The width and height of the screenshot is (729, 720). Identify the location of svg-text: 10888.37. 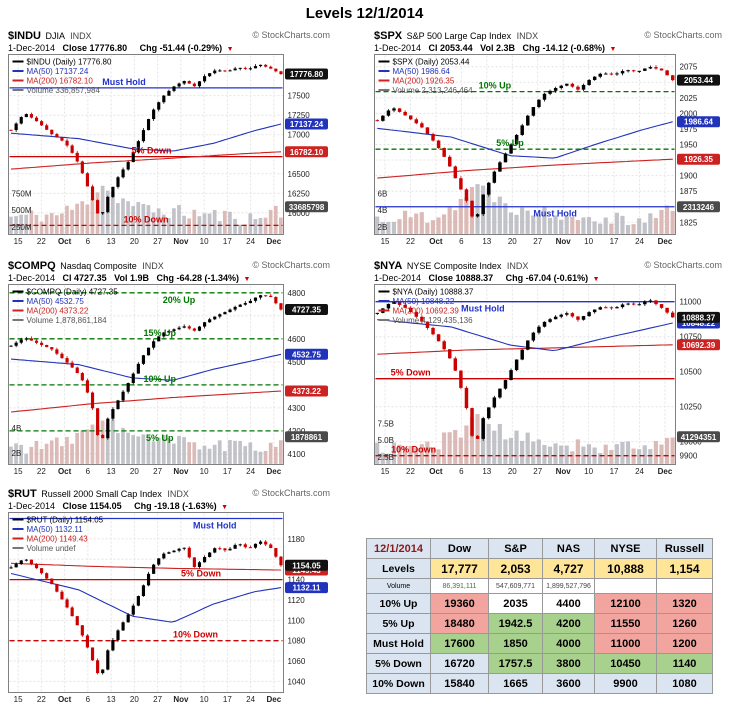
(699, 317).